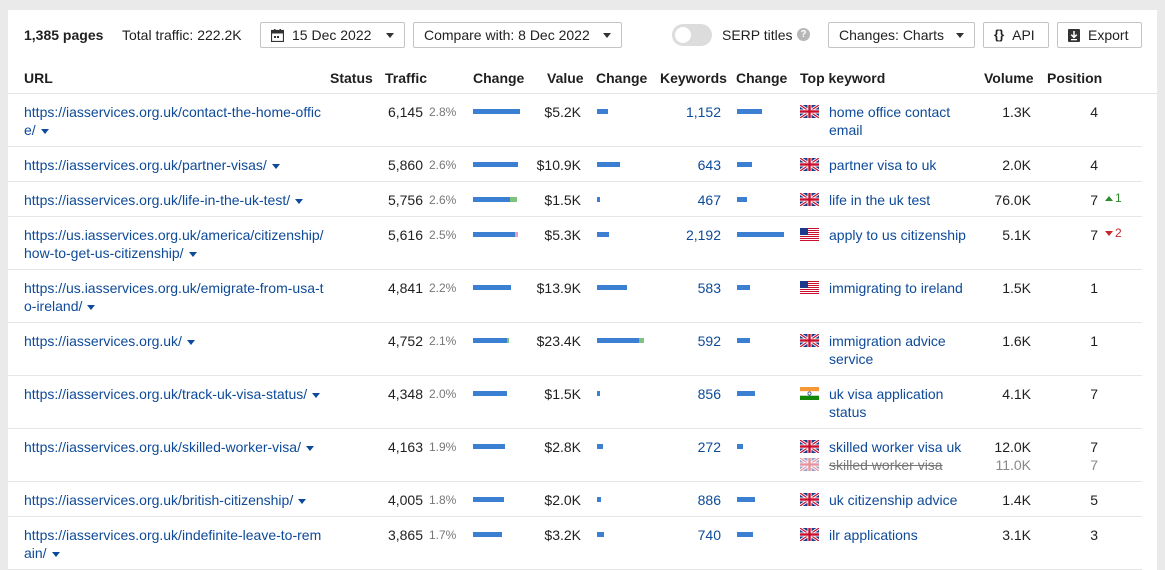  Describe the element at coordinates (897, 235) in the screenshot. I see `top-keyword-link: apply to us citizenship` at that location.